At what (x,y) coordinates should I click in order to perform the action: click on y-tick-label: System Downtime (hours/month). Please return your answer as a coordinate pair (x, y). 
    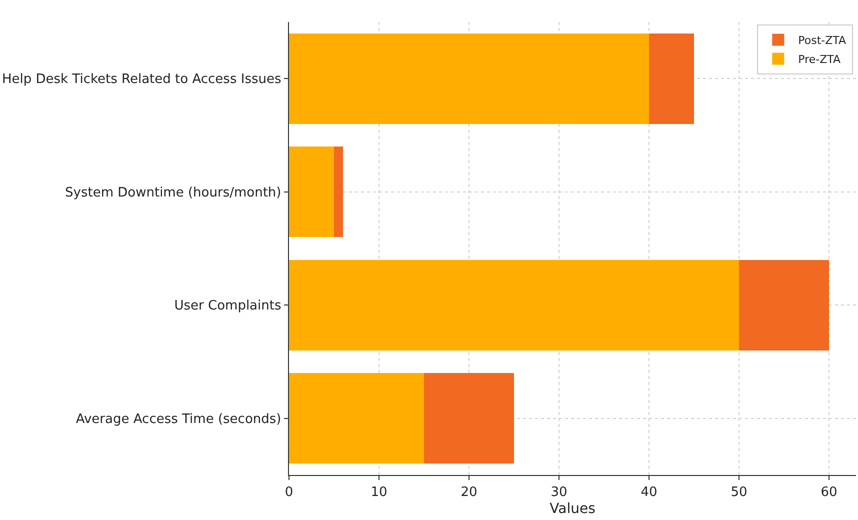
    Looking at the image, I should click on (173, 192).